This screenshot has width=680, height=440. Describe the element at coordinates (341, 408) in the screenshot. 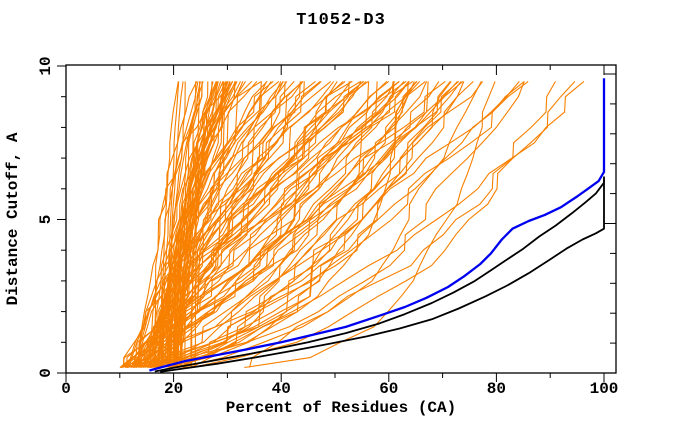

I see `x-axis-label: Percent of Residues (CA)` at that location.